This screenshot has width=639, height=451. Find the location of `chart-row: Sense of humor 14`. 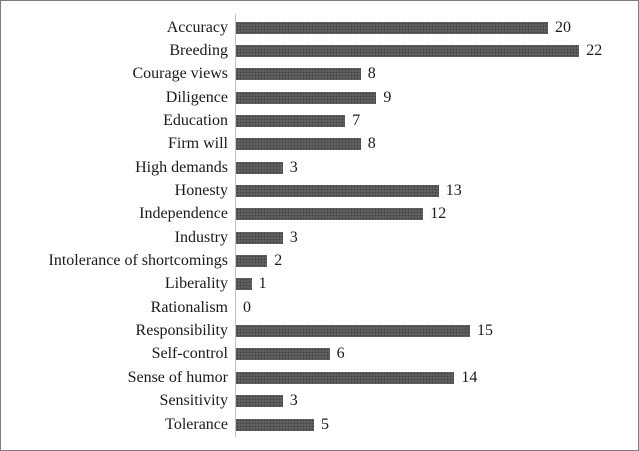

chart-row: Sense of humor 14 is located at coordinates (319, 377).